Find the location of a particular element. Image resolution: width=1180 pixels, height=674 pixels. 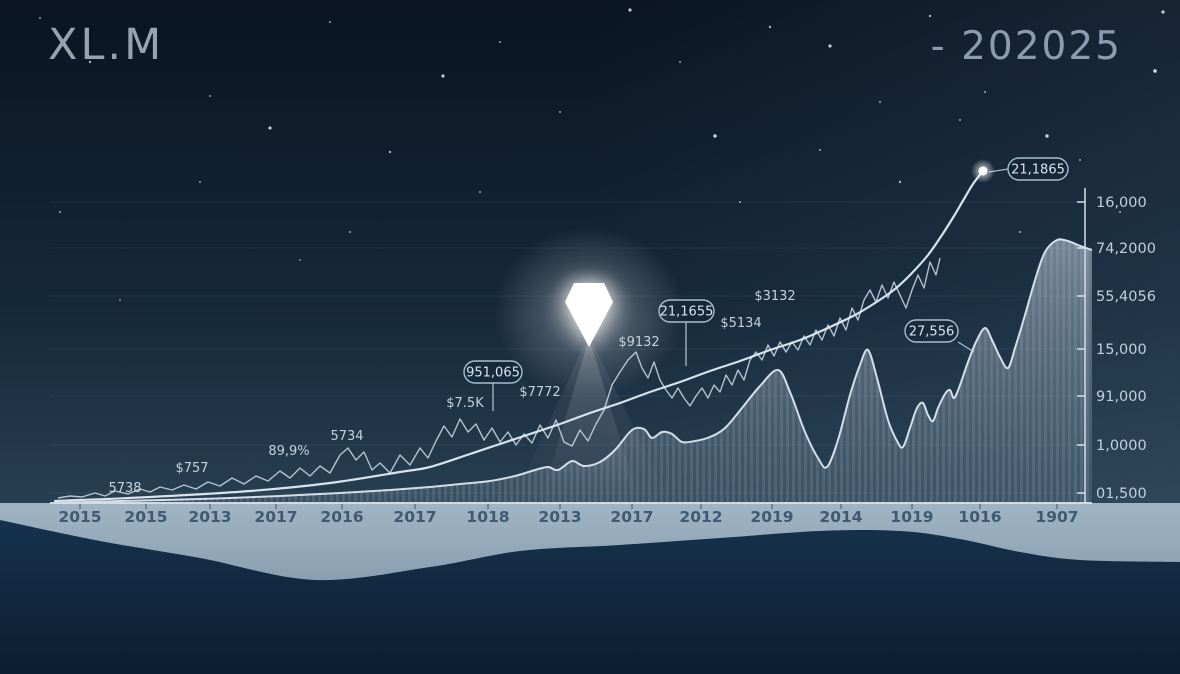

x-tick-label: 2014 is located at coordinates (840, 517).